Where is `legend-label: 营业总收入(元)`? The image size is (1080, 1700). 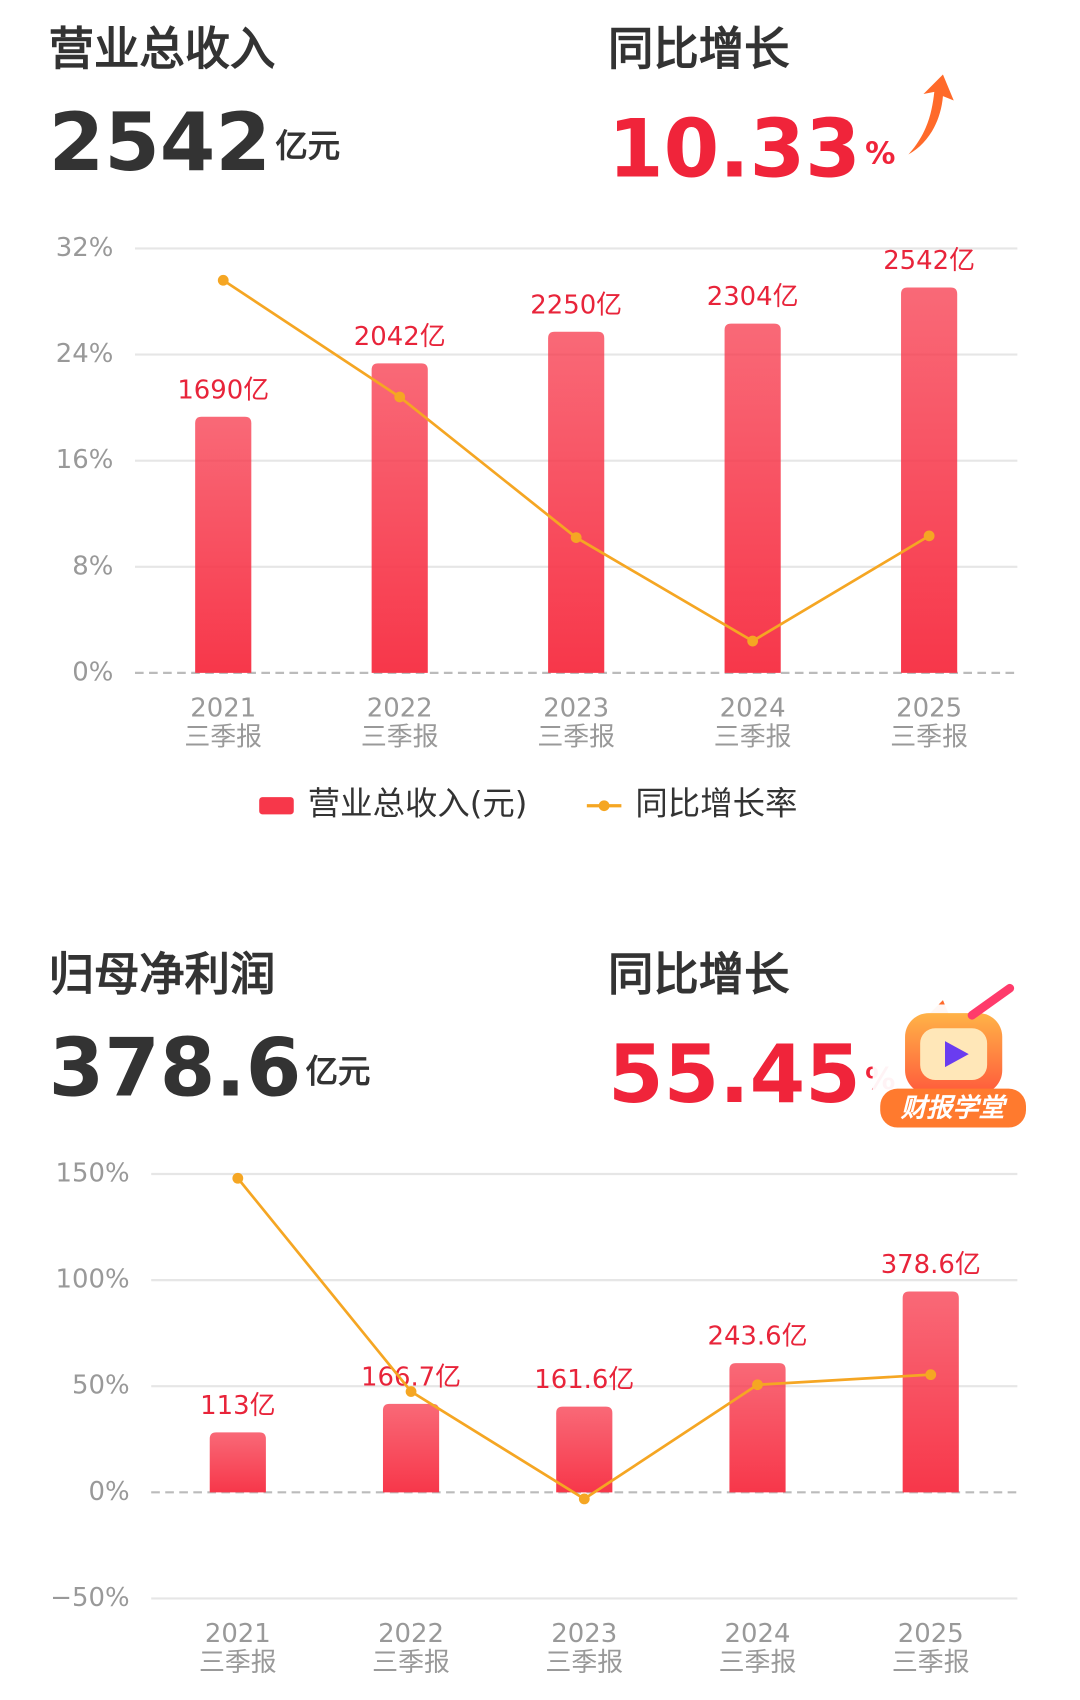 legend-label: 营业总收入(元) is located at coordinates (418, 804).